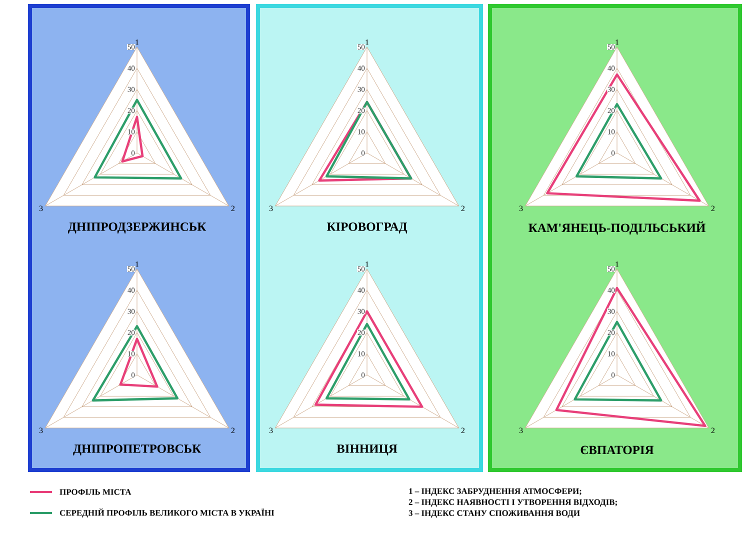 This screenshot has height=542, width=749. What do you see at coordinates (512, 503) in the screenshot?
I see `text: 2 – ІНДЕКС НАЯВНОСТІ І УТВОРЕННЯ ВІДХОДІВ;` at bounding box center [512, 503].